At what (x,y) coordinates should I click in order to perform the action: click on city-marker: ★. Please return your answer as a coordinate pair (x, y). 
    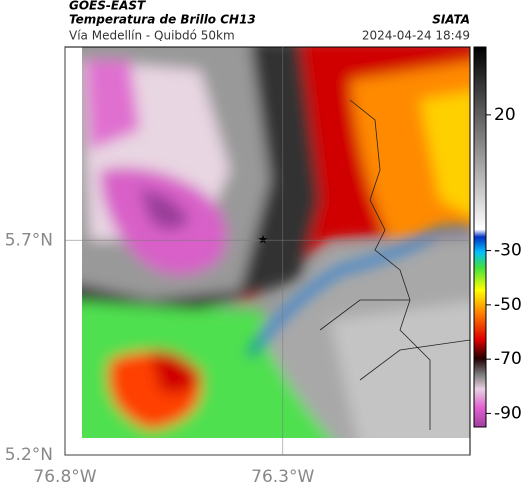
    Looking at the image, I should click on (263, 240).